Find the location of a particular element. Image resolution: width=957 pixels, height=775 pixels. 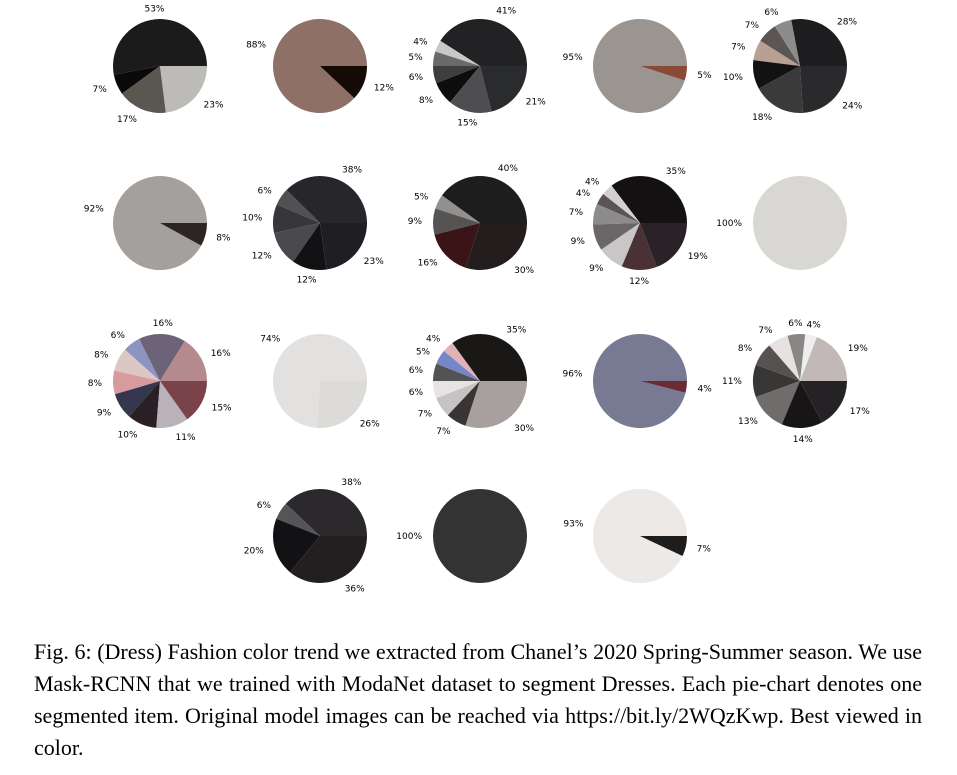

slice-percent-label: 88% is located at coordinates (256, 46).